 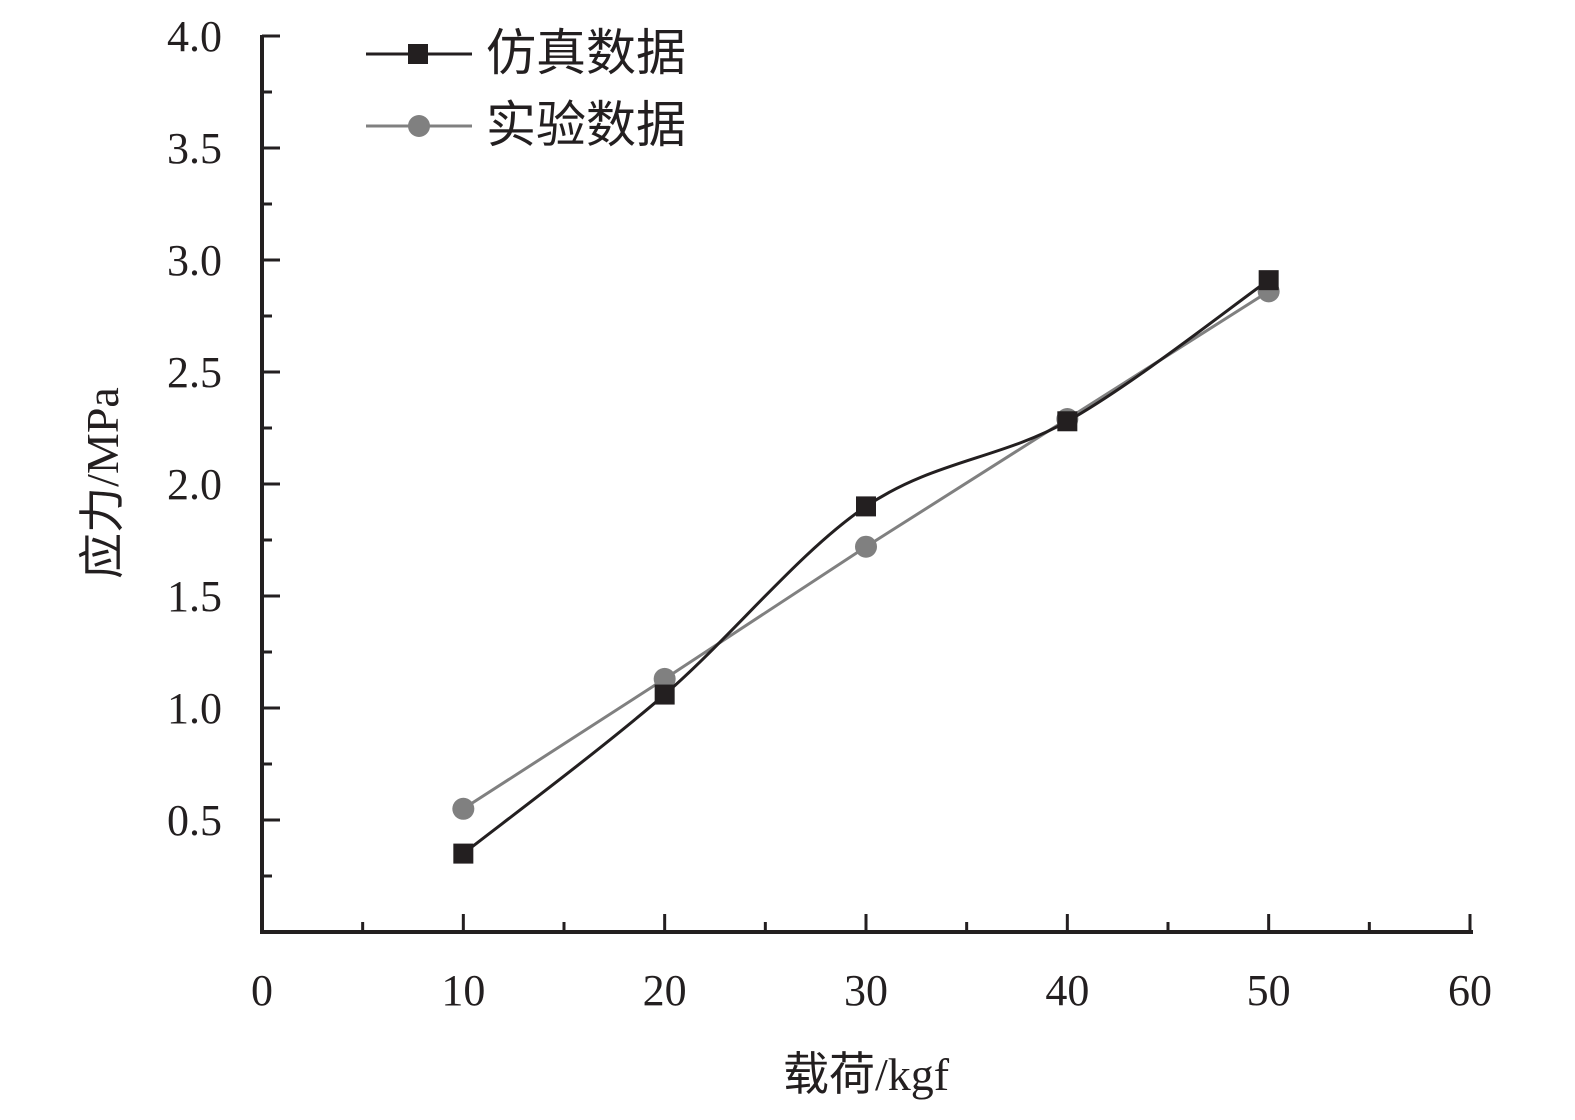 I want to click on y-axis-title: 应力/MPa, so click(x=102, y=483).